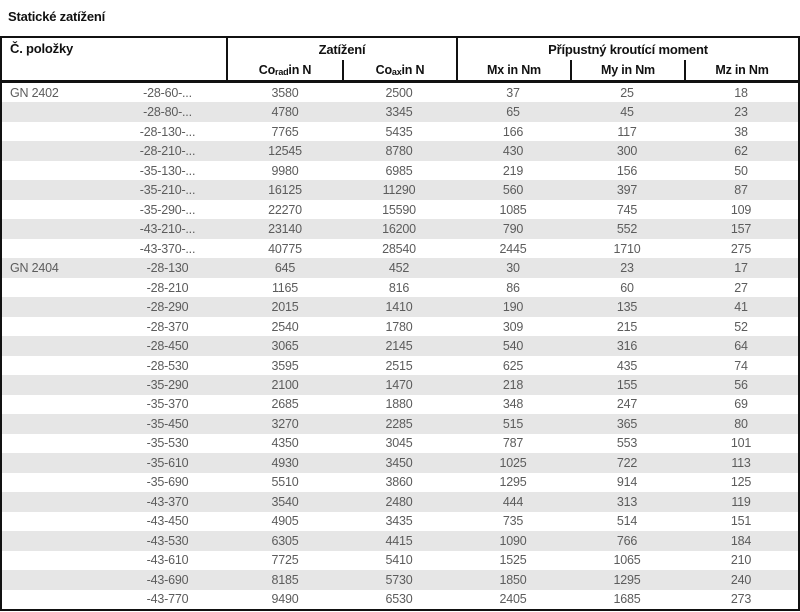 This screenshot has height=612, width=800. I want to click on table-row: -43-690 8185 5730 1850 1295 240, so click(400, 580).